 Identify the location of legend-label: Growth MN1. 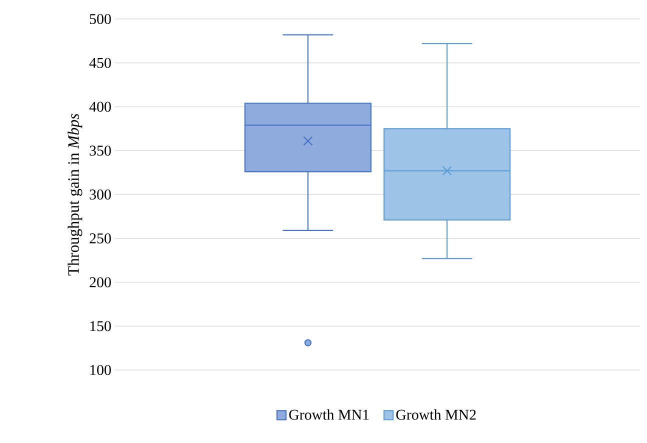
(329, 414).